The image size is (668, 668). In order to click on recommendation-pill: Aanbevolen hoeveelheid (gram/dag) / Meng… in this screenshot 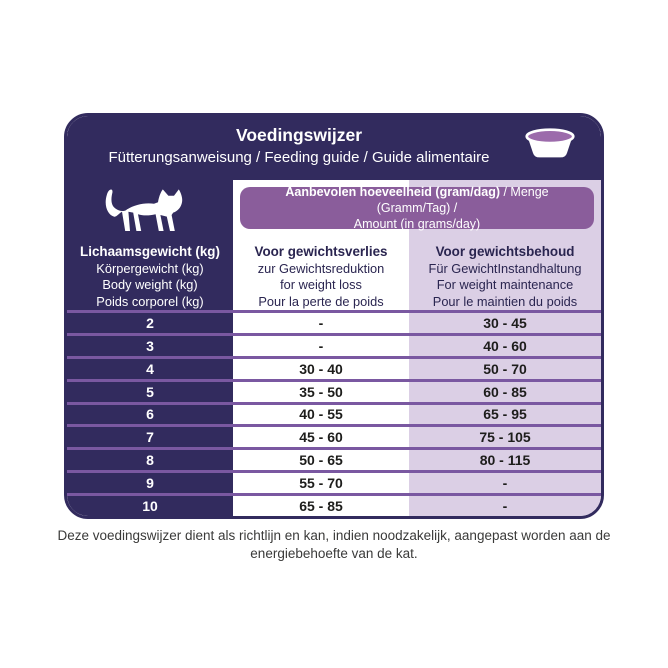, I will do `click(417, 208)`.